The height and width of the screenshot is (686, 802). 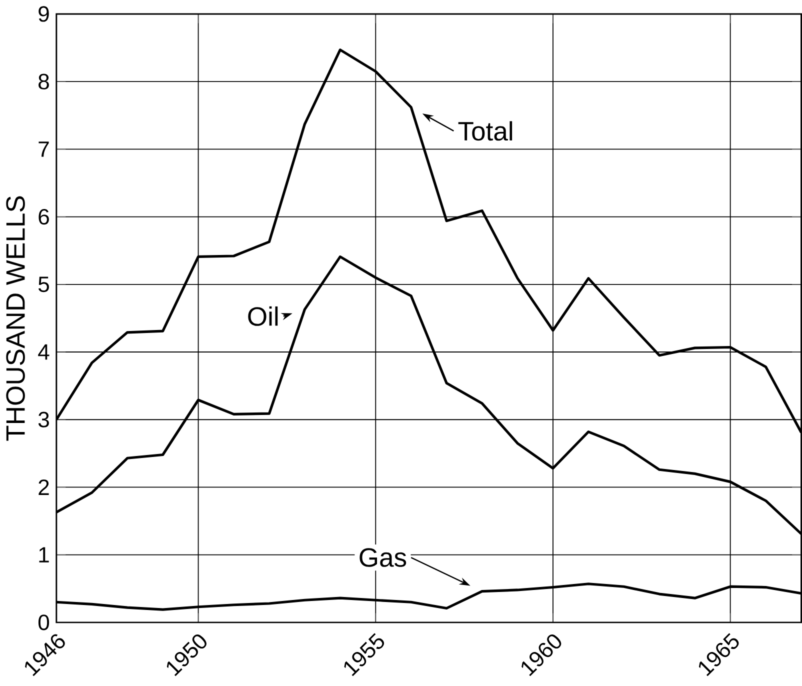 What do you see at coordinates (44, 554) in the screenshot?
I see `y-tick-label: 1` at bounding box center [44, 554].